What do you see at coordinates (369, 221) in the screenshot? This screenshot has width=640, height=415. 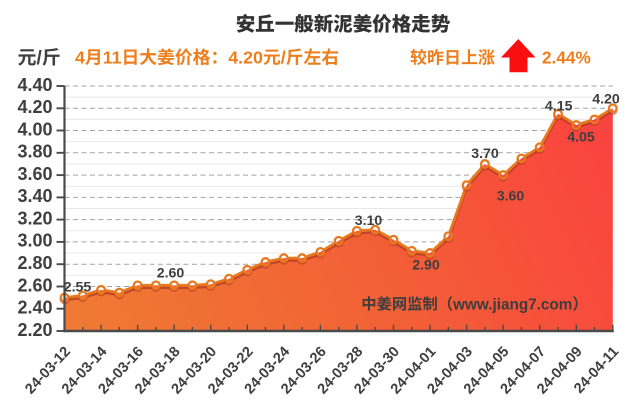 I see `svg-text: 3.10` at bounding box center [369, 221].